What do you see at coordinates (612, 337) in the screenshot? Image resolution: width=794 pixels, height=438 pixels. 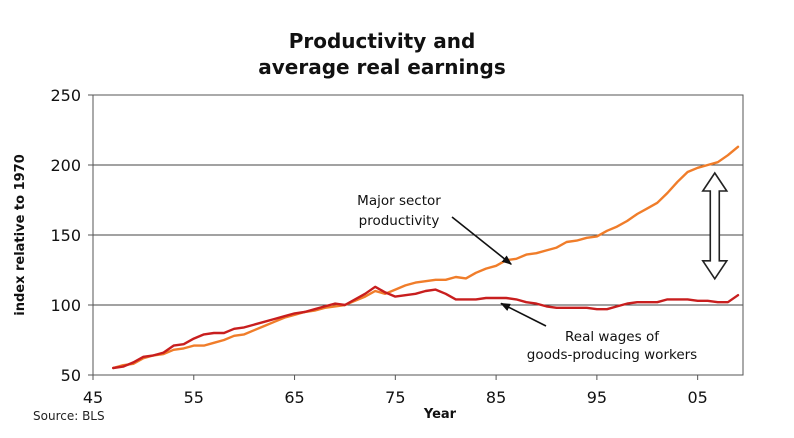 I see `annotation-wages-line-1: Real wages of` at bounding box center [612, 337].